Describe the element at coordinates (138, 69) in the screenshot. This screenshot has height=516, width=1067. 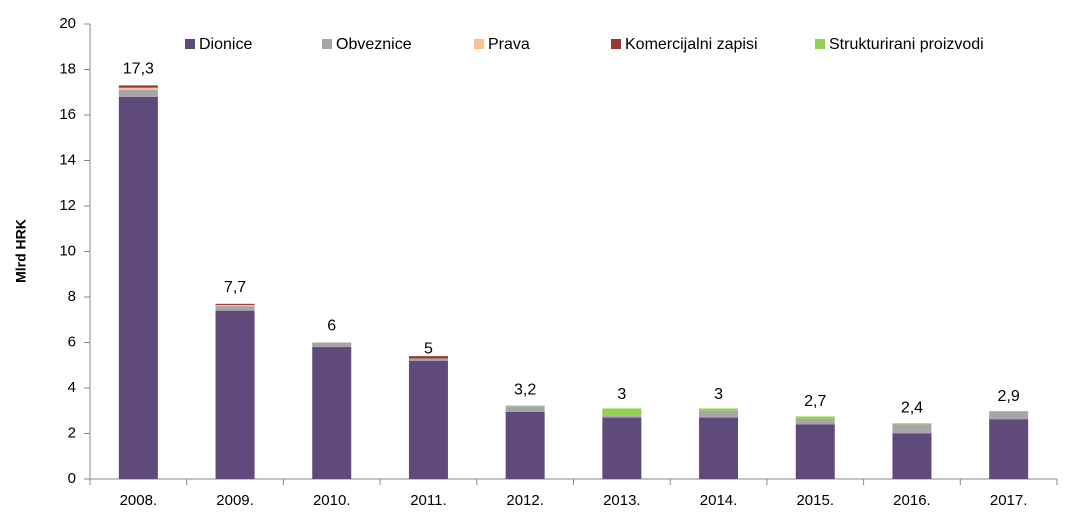
I see `total-label: 17,3` at that location.